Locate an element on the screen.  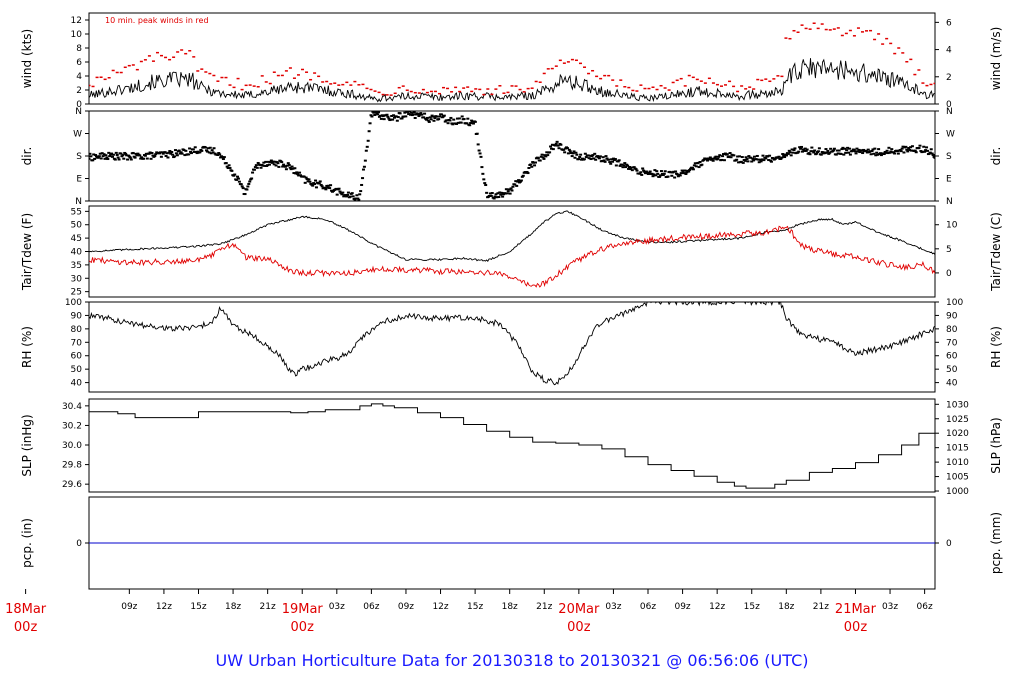
slp-frame is located at coordinates (512, 445).